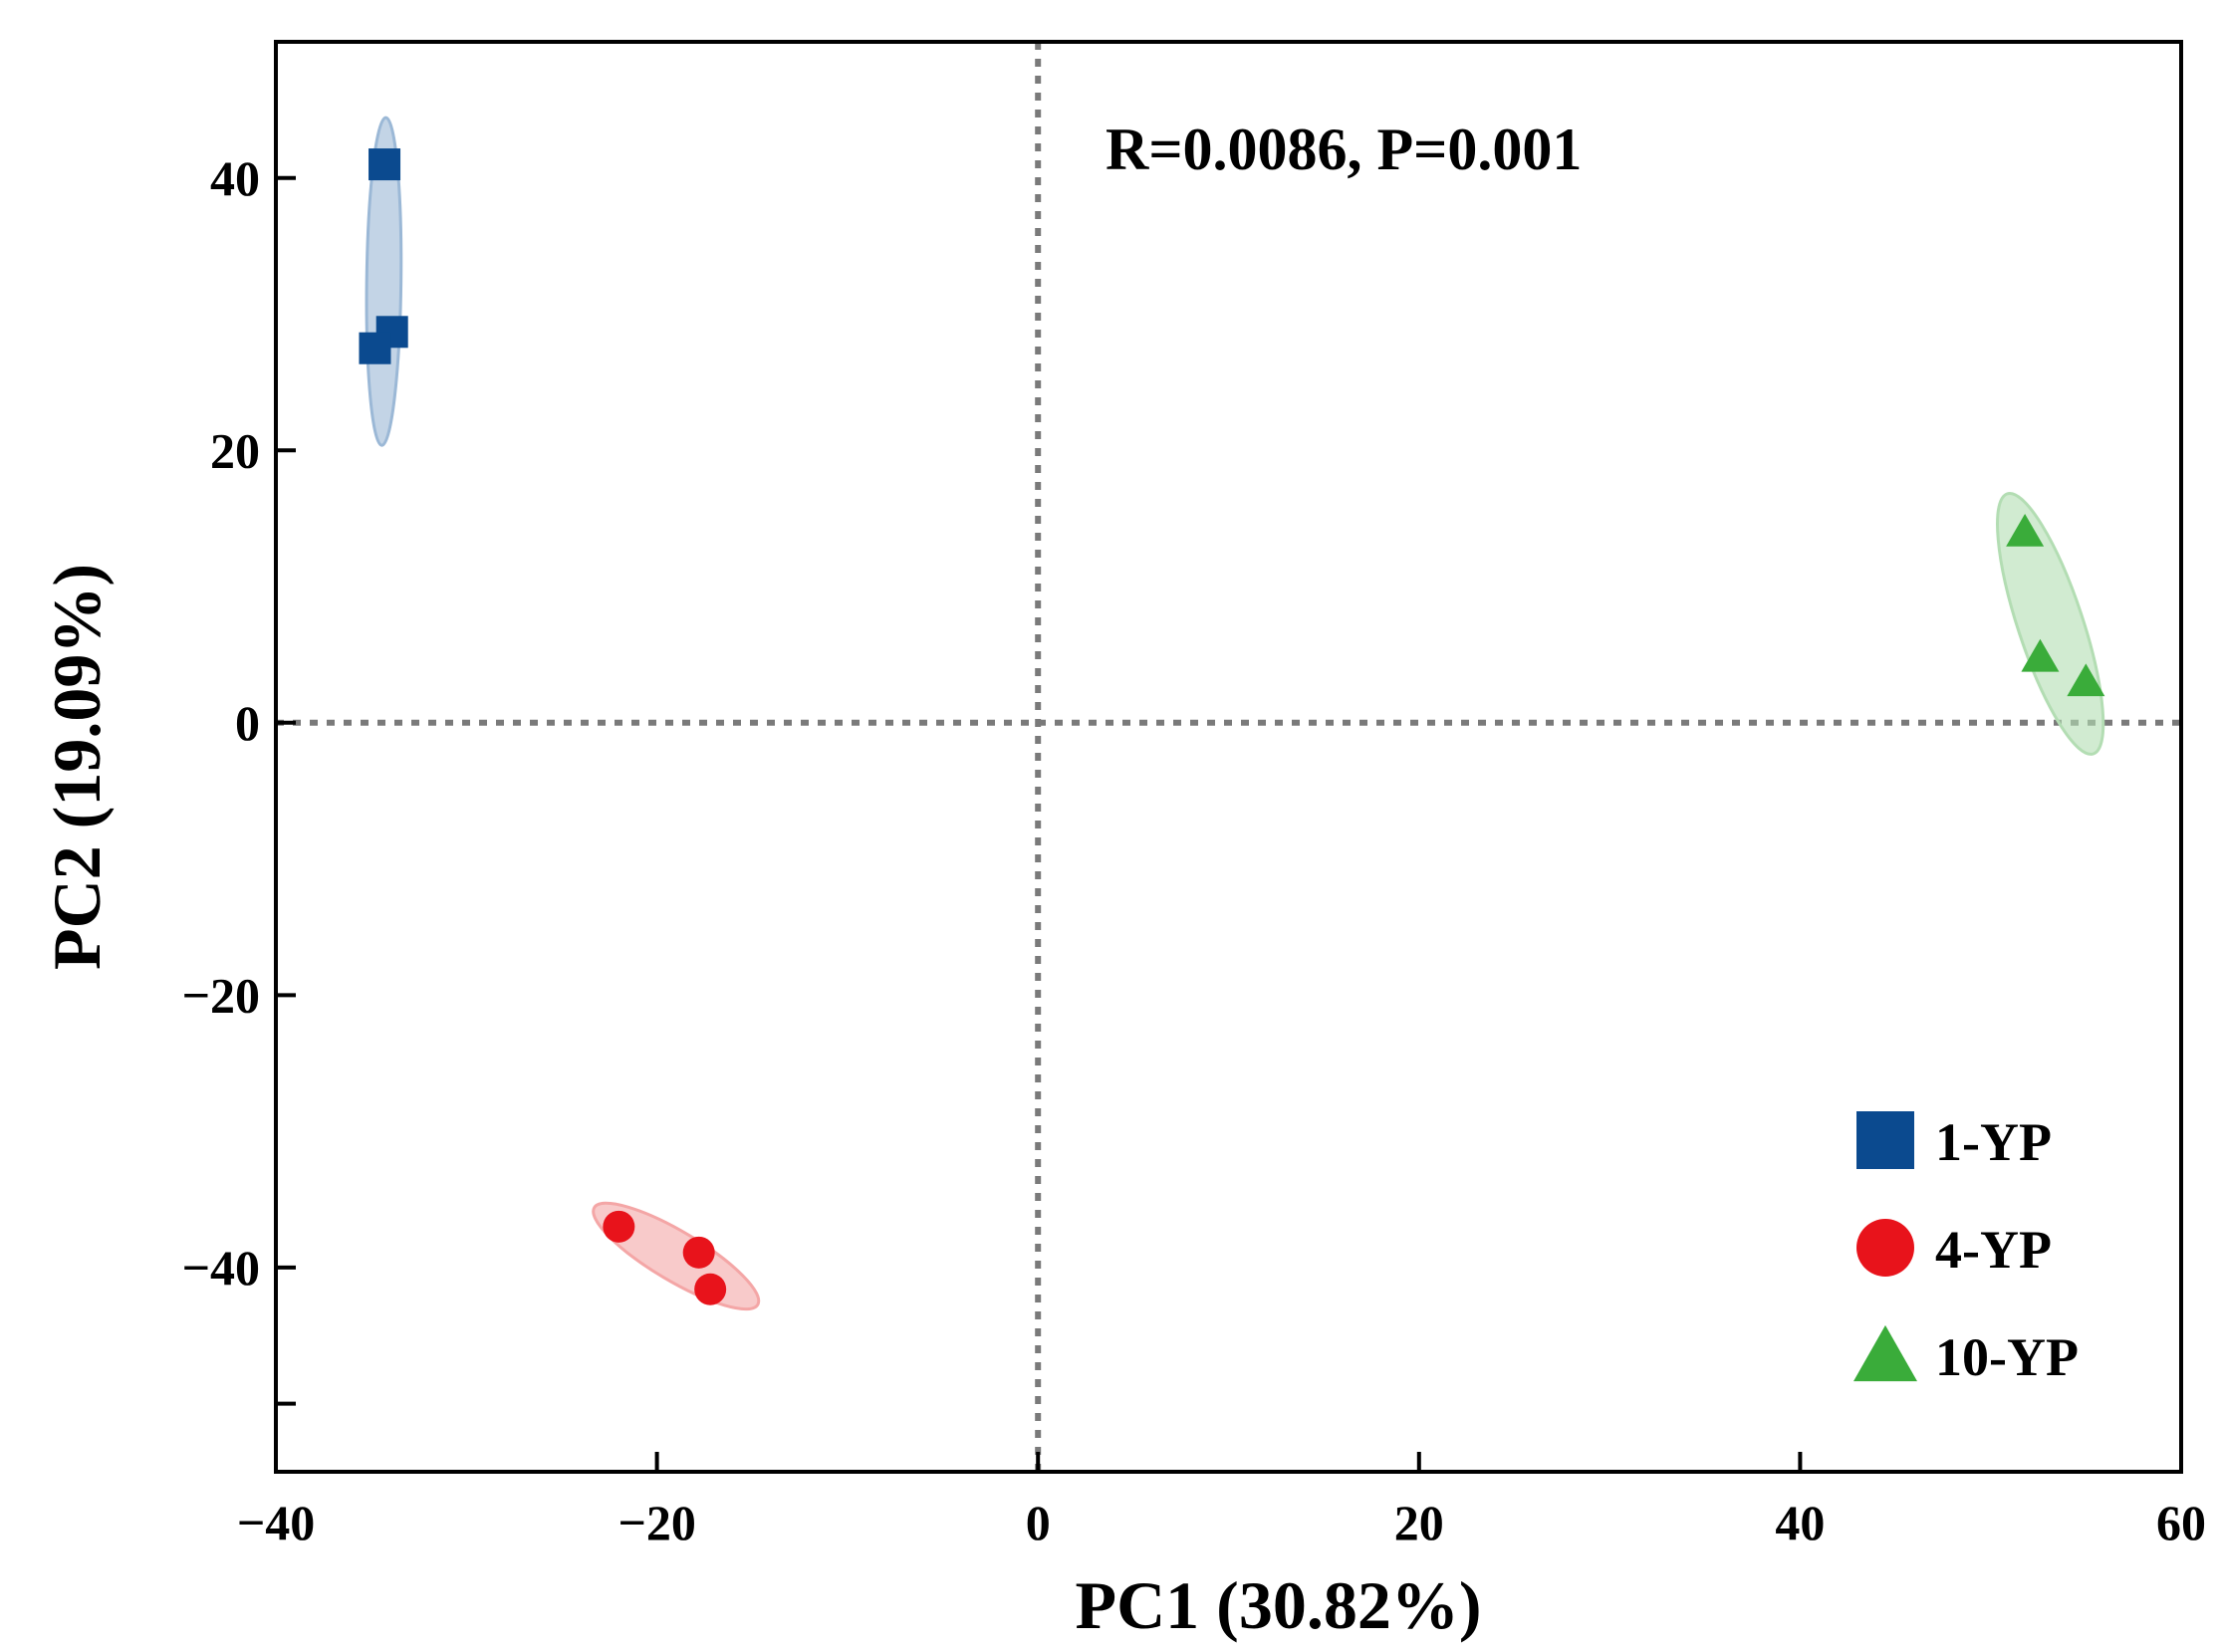 The image size is (2220, 1652). Describe the element at coordinates (235, 178) in the screenshot. I see `y-tick-label: 40` at that location.